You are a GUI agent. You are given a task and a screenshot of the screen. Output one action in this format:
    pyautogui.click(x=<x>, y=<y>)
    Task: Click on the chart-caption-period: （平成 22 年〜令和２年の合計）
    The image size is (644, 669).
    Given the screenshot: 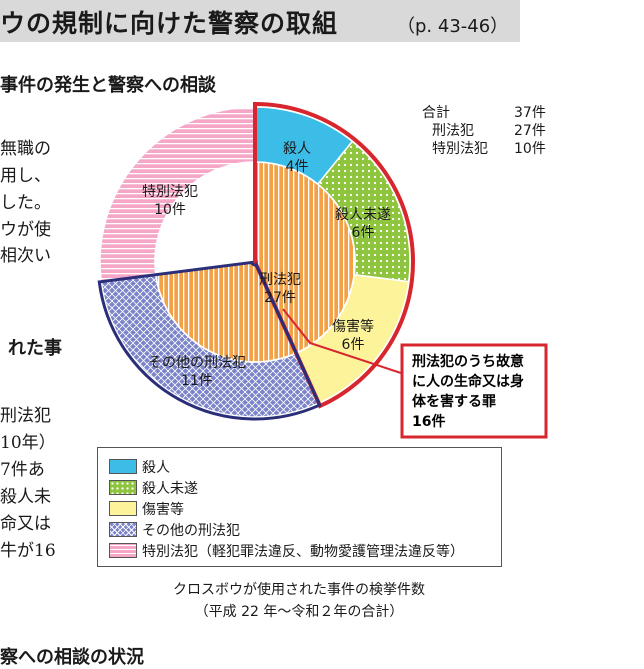 What is the action you would take?
    pyautogui.click(x=299, y=612)
    